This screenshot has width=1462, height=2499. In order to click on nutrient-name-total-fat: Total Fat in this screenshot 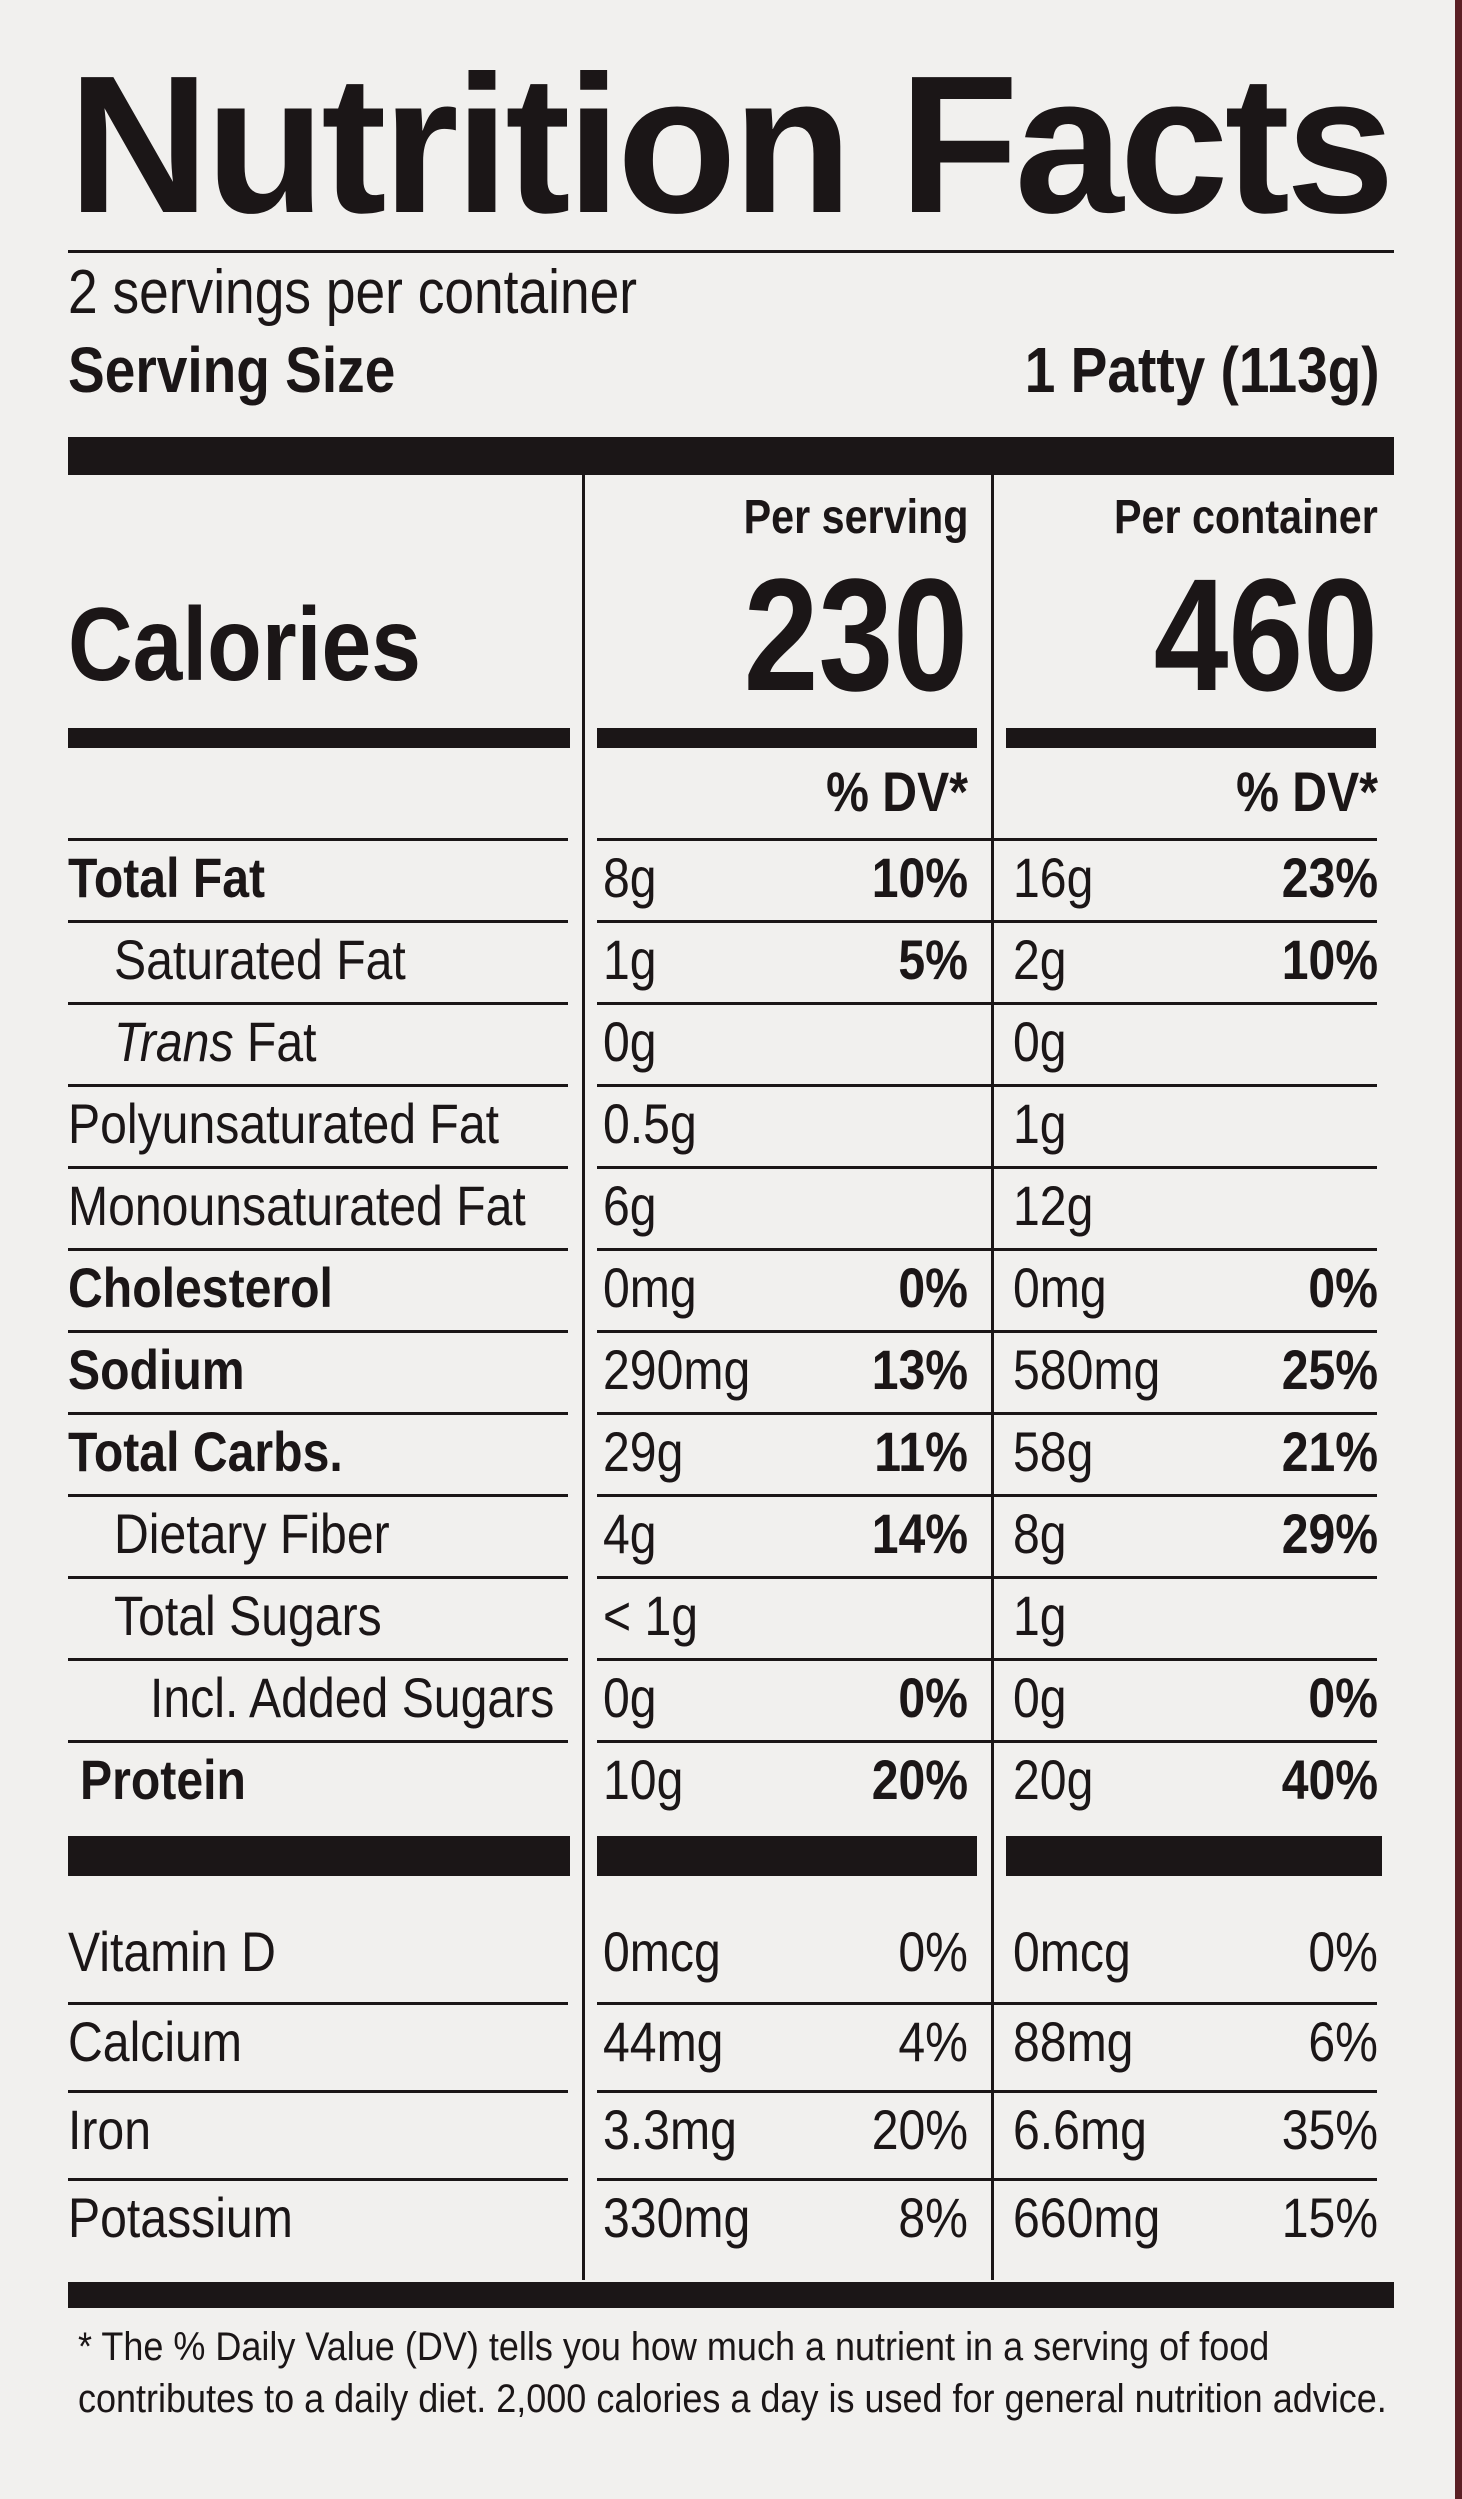, I will do `click(167, 877)`.